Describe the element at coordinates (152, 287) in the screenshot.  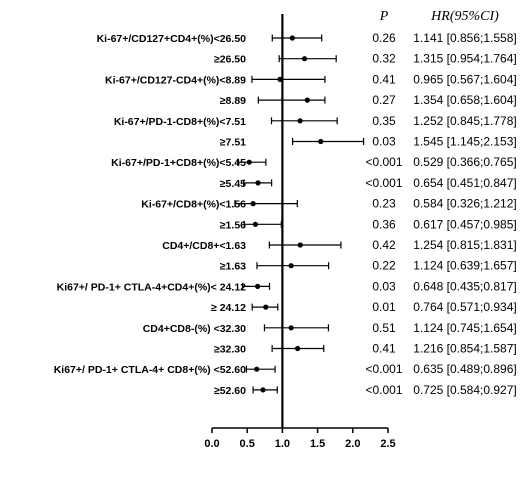
I see `row-label: Ki67+/ PD-1+ CTLA-4+CD4+(%)< 24.12` at that location.